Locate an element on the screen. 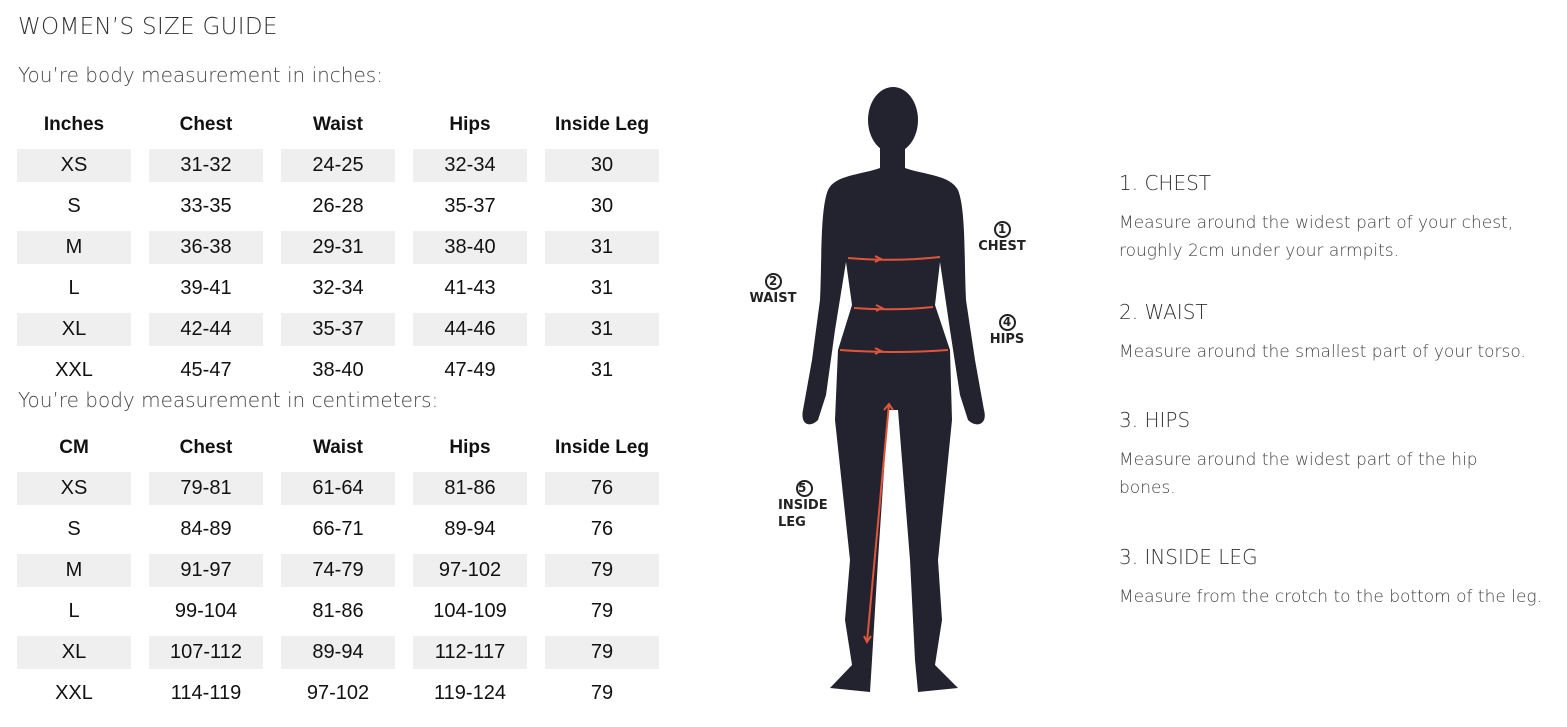 This screenshot has height=727, width=1567. column-header: CM is located at coordinates (74, 447).